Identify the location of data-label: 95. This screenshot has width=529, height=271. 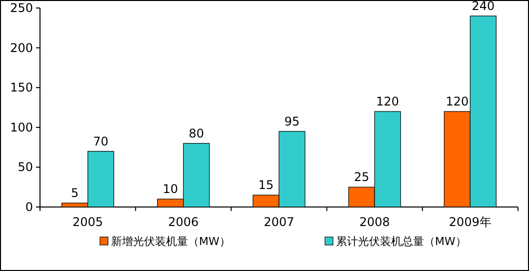
(292, 121).